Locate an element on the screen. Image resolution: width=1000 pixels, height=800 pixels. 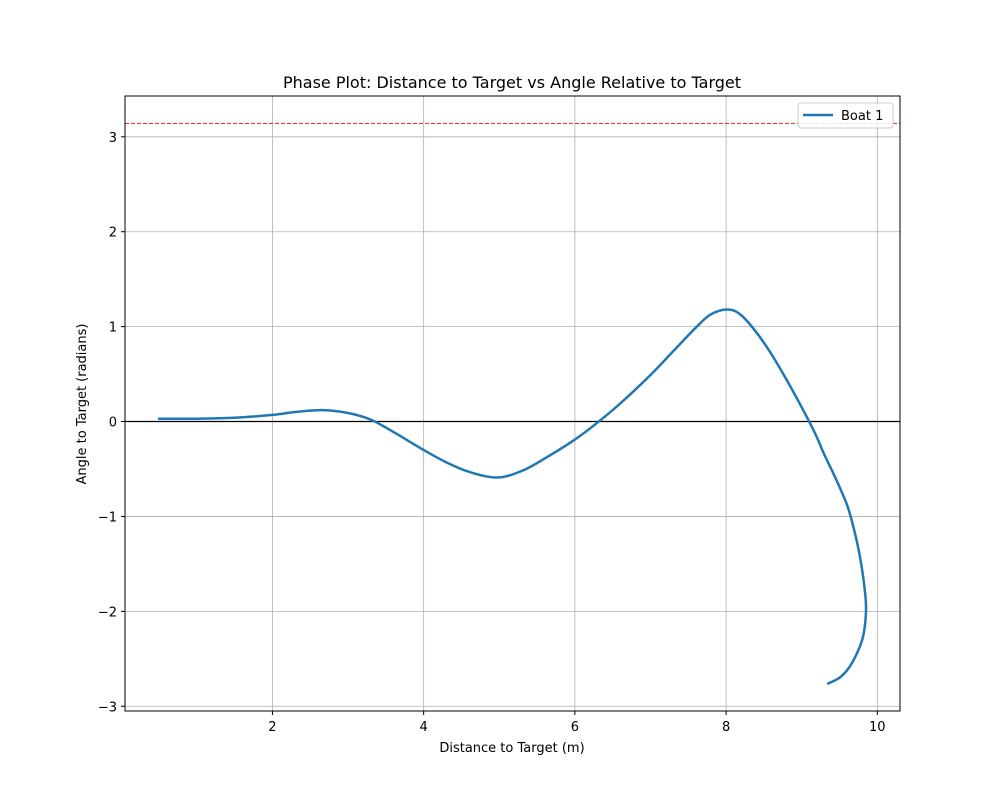
y-tick-label: −2 is located at coordinates (107, 612).